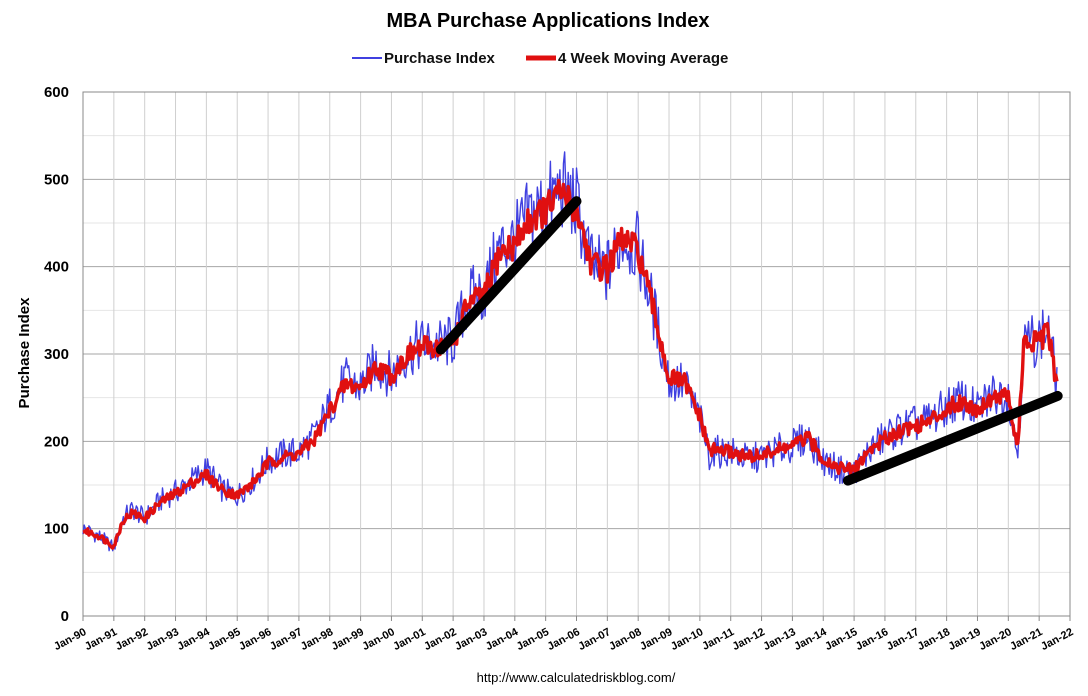 Image resolution: width=1088 pixels, height=696 pixels. What do you see at coordinates (540, 58) in the screenshot?
I see `legend: Purchase Index 4 Week Moving Average` at bounding box center [540, 58].